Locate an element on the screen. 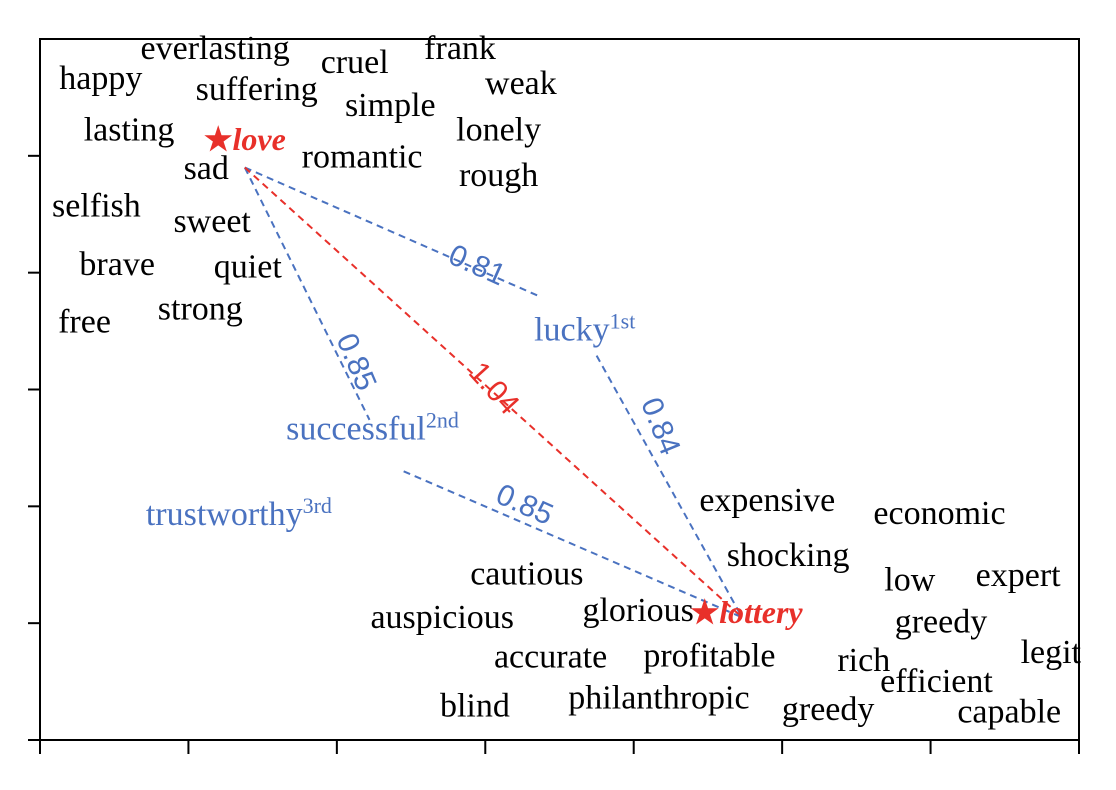  distance-value-label: 1.04 is located at coordinates (494, 388).